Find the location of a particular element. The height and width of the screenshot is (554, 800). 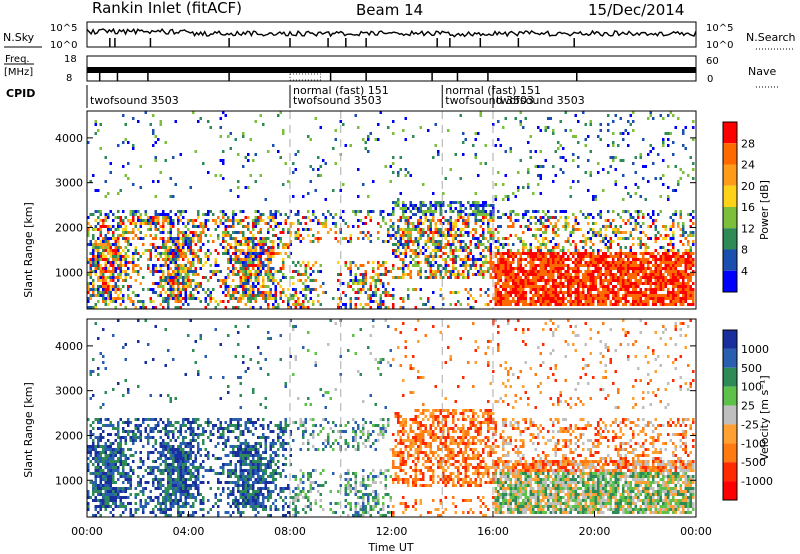

y-tick-label: 4000 is located at coordinates (69, 138).